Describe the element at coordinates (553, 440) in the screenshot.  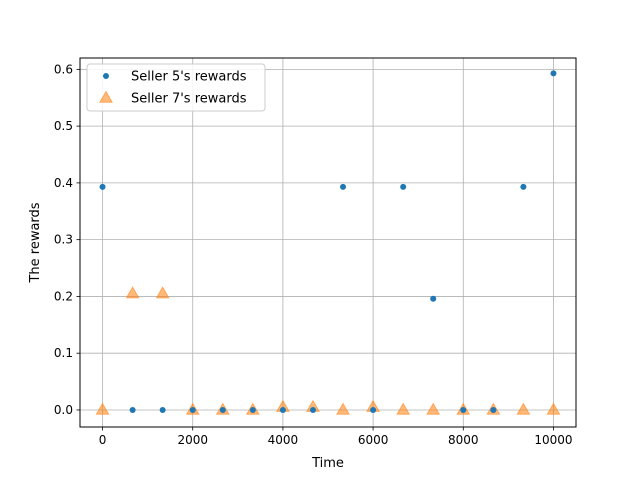
I see `x-tick-label: 10000` at that location.